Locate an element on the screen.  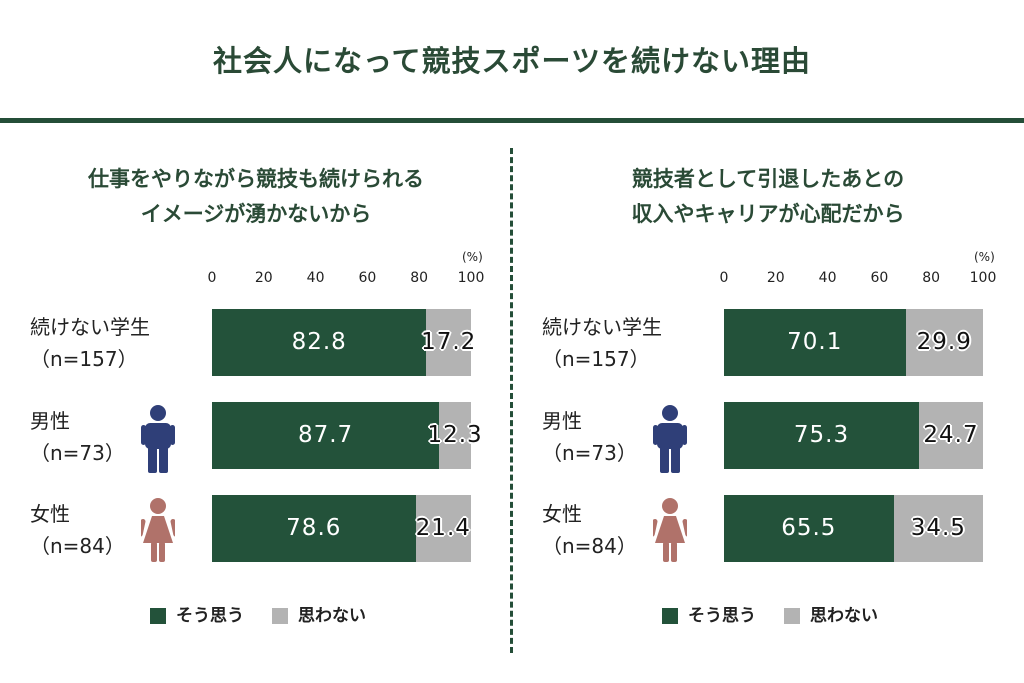
data-label-yes: 82.8 is located at coordinates (319, 342).